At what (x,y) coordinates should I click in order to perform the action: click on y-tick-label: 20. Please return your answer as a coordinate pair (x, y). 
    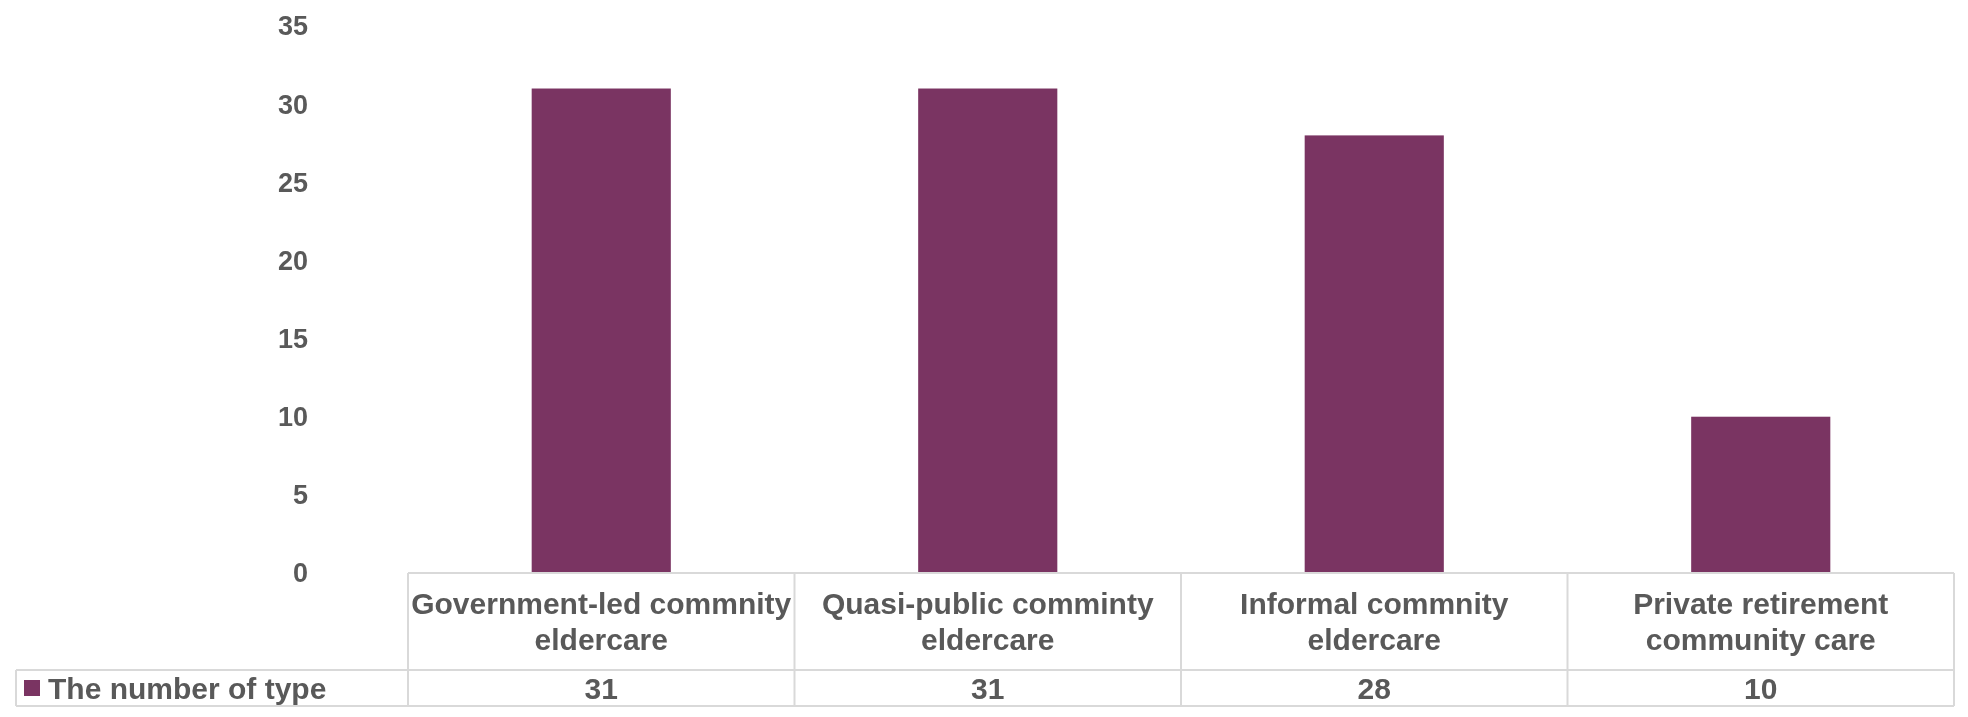
    Looking at the image, I should click on (292, 260).